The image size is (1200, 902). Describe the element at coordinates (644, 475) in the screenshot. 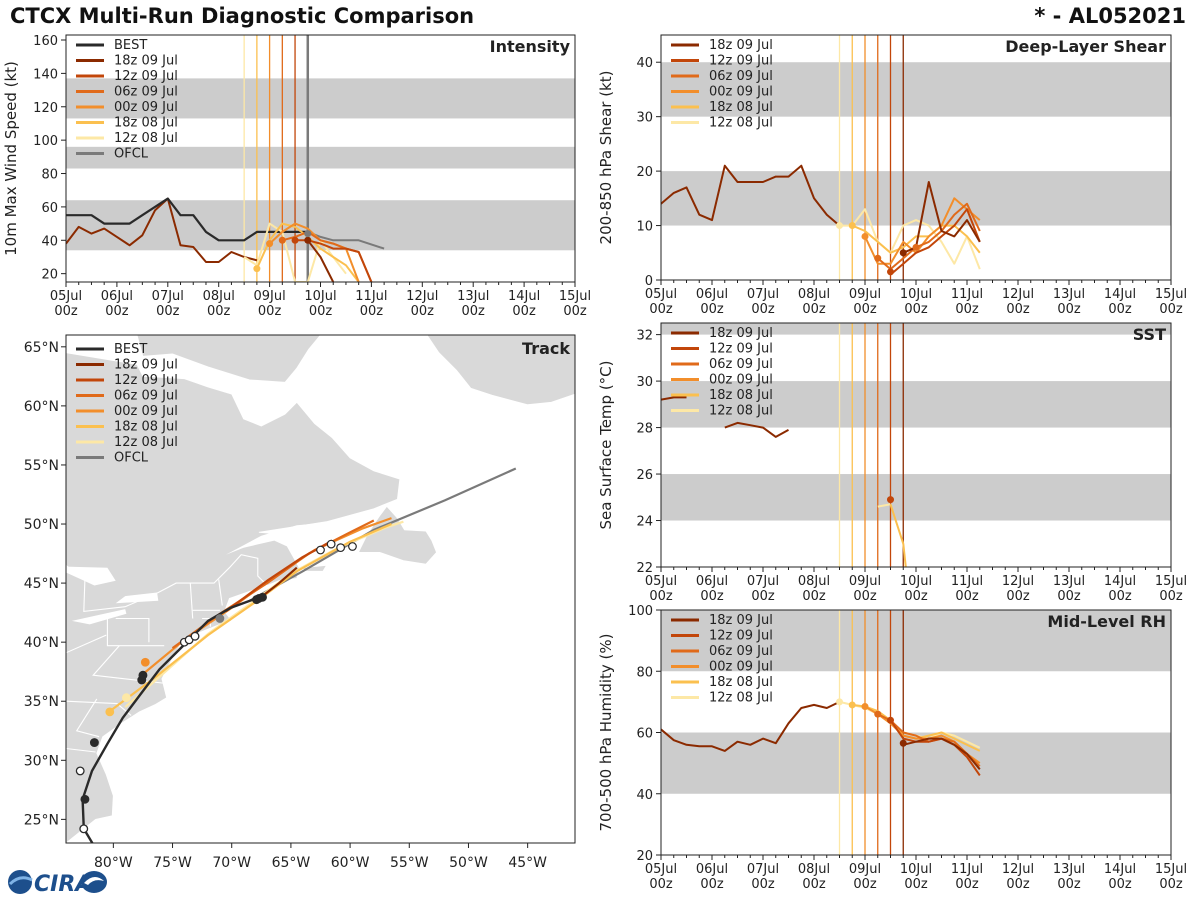

I see `sst-ytick-label: 26` at that location.